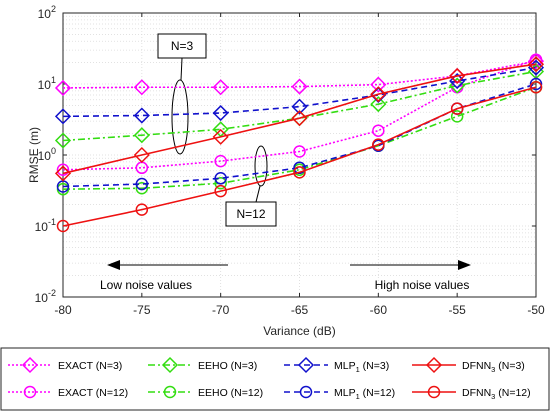  I want to click on y-tick-label: 10⁻¹, so click(45, 225).